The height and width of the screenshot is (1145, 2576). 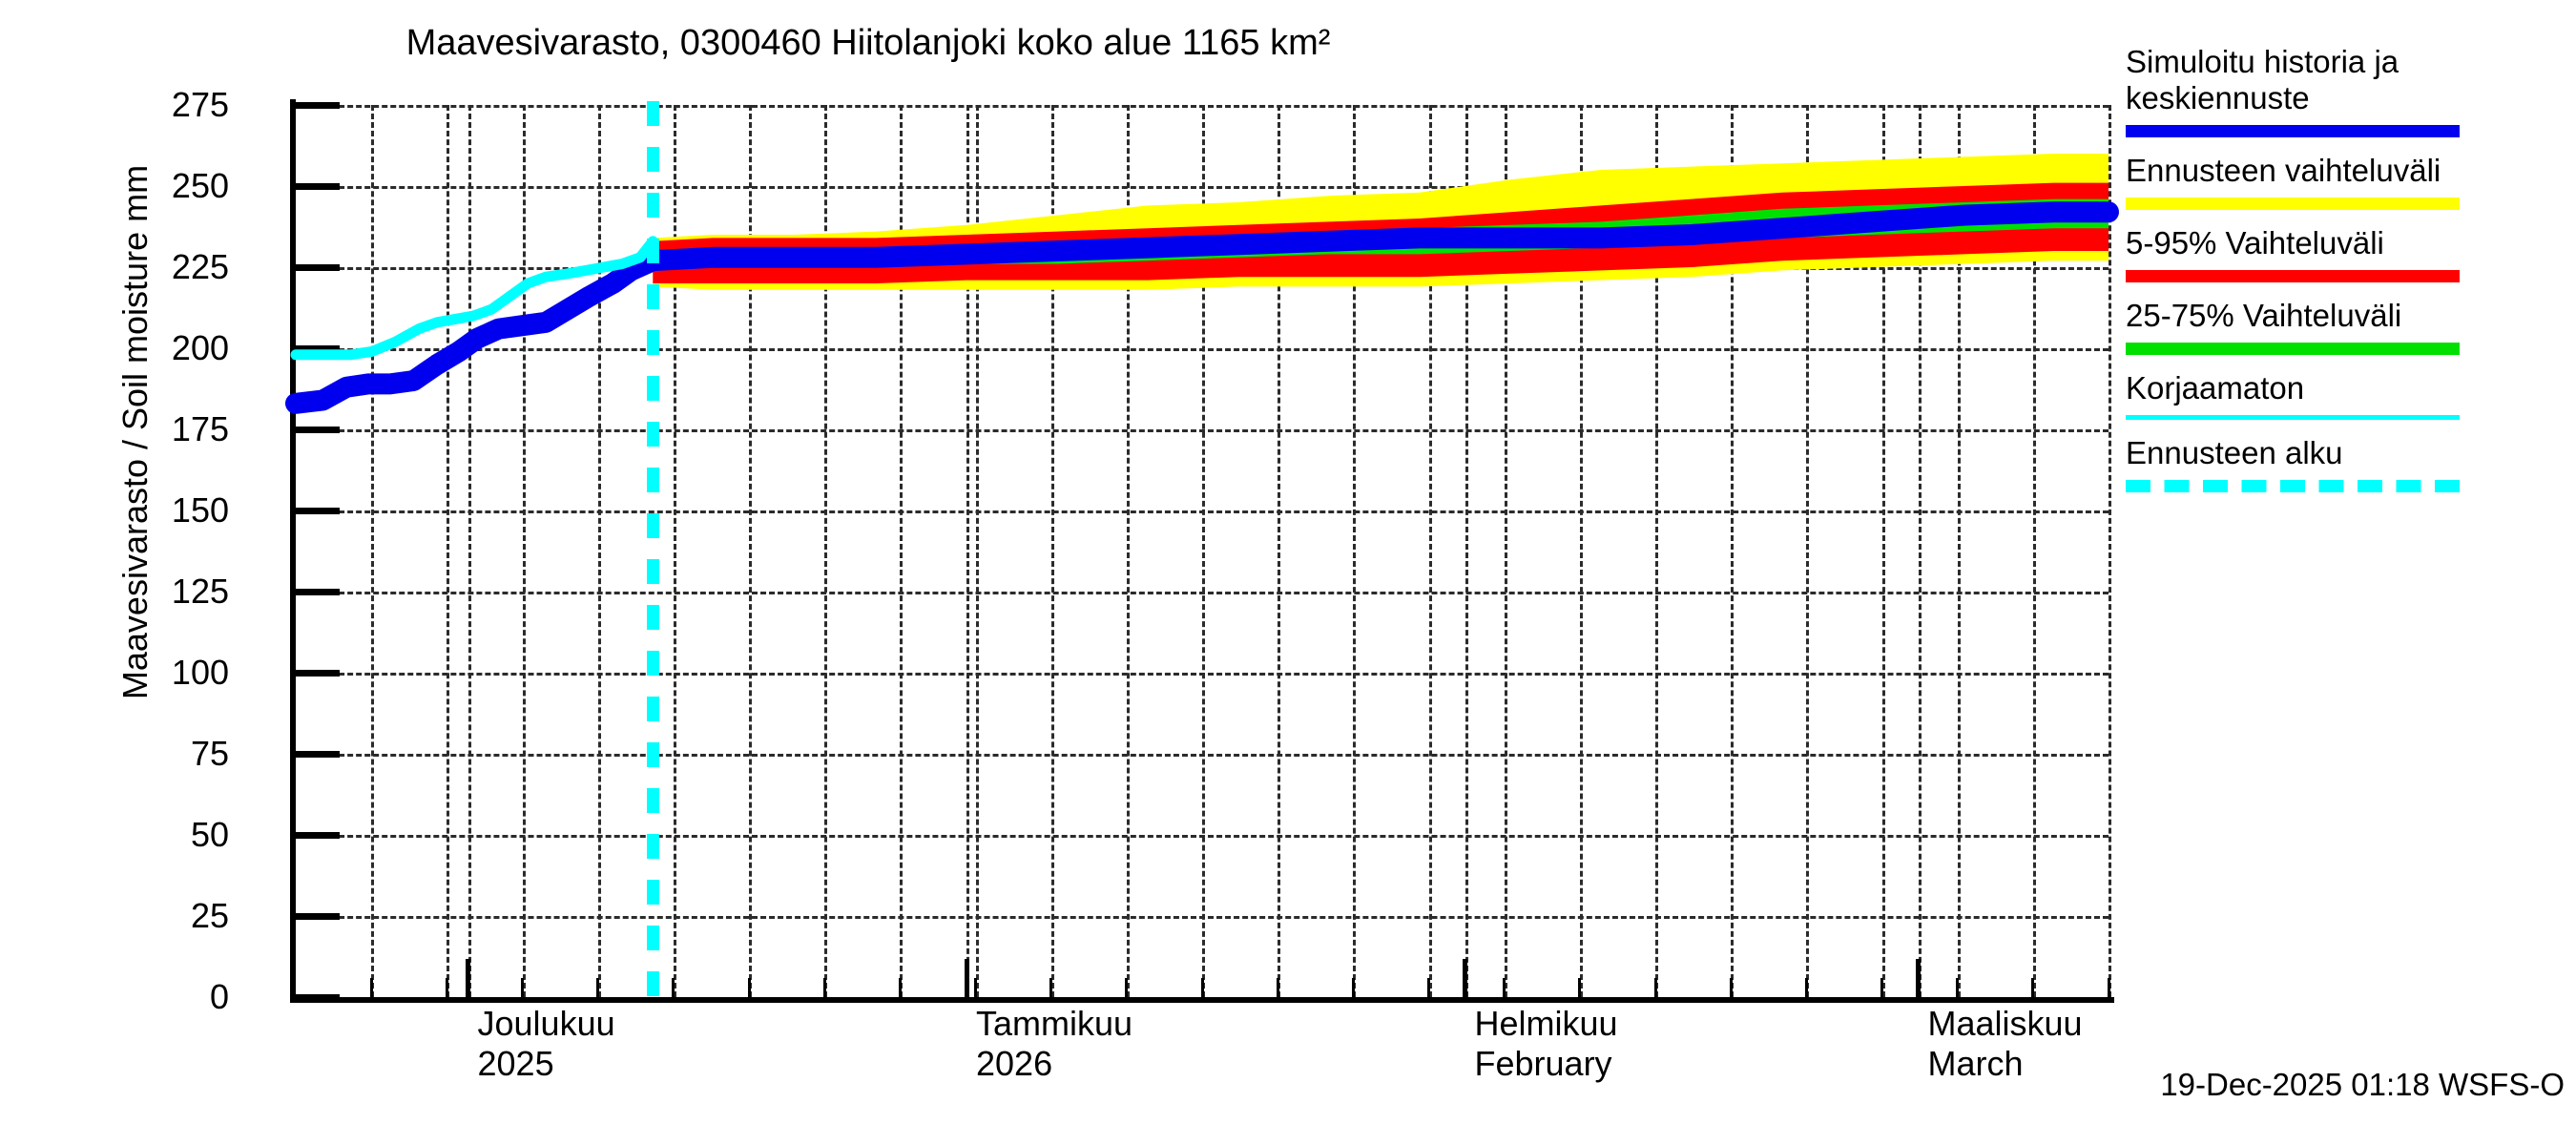 What do you see at coordinates (200, 672) in the screenshot?
I see `y-tick-label: 100` at bounding box center [200, 672].